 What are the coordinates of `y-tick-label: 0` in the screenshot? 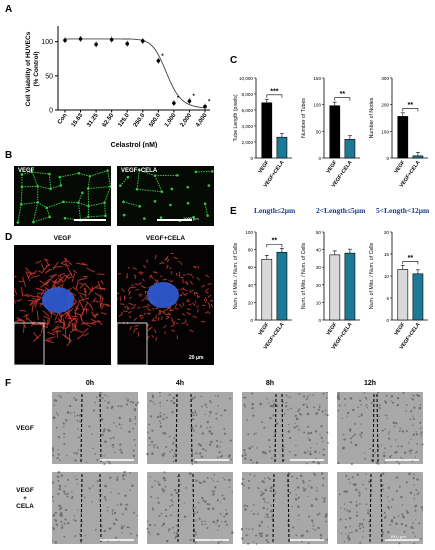 It's located at (319, 158).